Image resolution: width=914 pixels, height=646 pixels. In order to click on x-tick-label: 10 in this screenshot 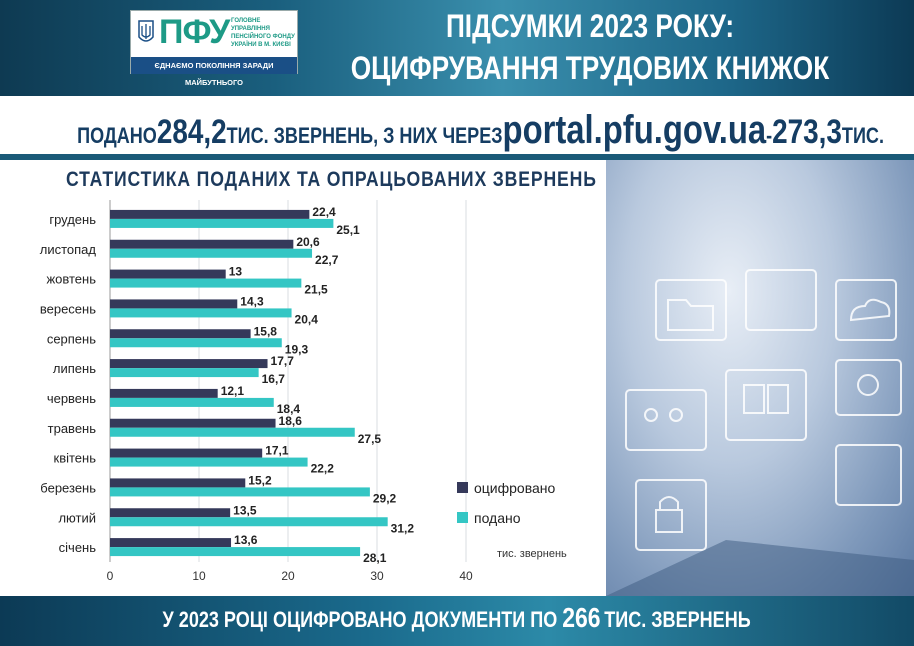, I will do `click(199, 576)`.